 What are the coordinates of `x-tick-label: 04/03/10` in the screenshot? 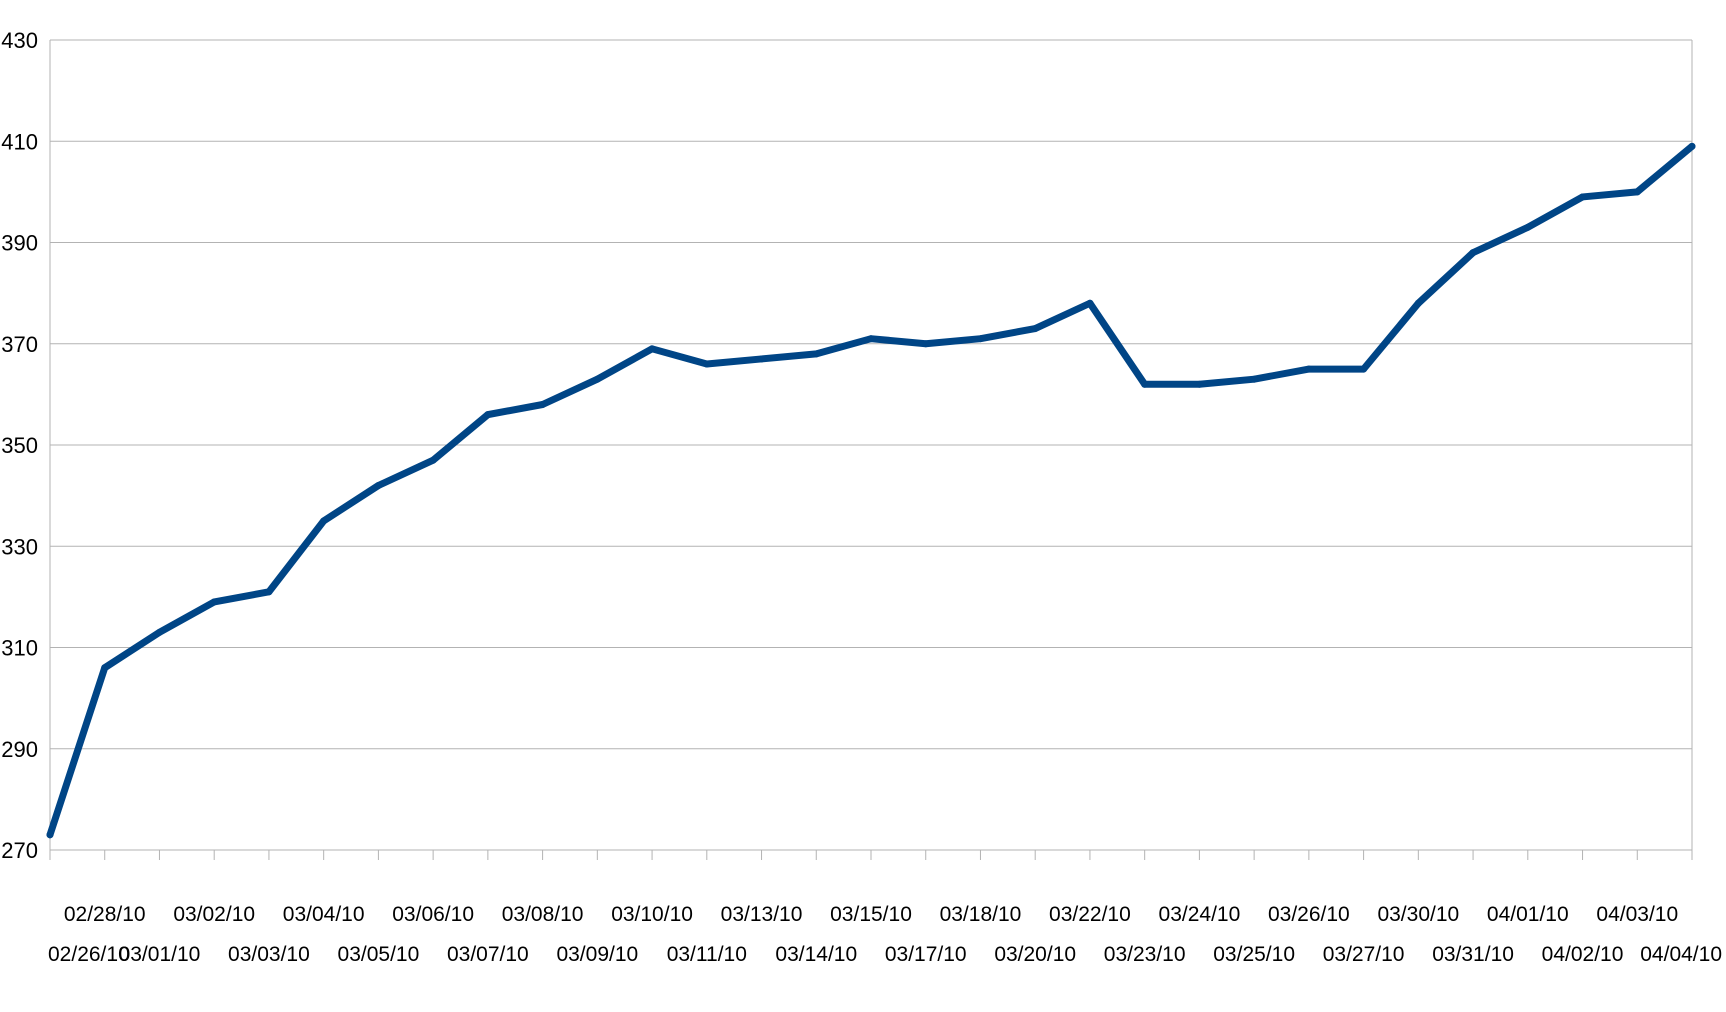 It's located at (1637, 914).